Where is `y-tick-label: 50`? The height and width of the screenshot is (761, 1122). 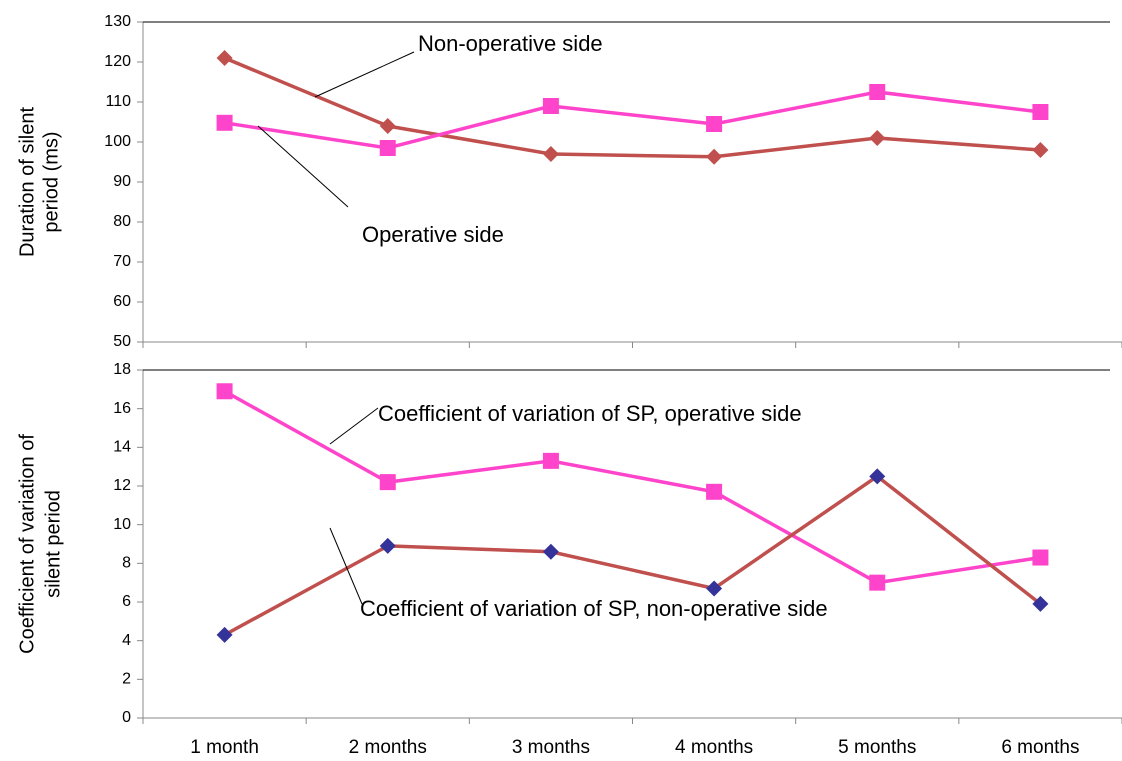 y-tick-label: 50 is located at coordinates (122, 341).